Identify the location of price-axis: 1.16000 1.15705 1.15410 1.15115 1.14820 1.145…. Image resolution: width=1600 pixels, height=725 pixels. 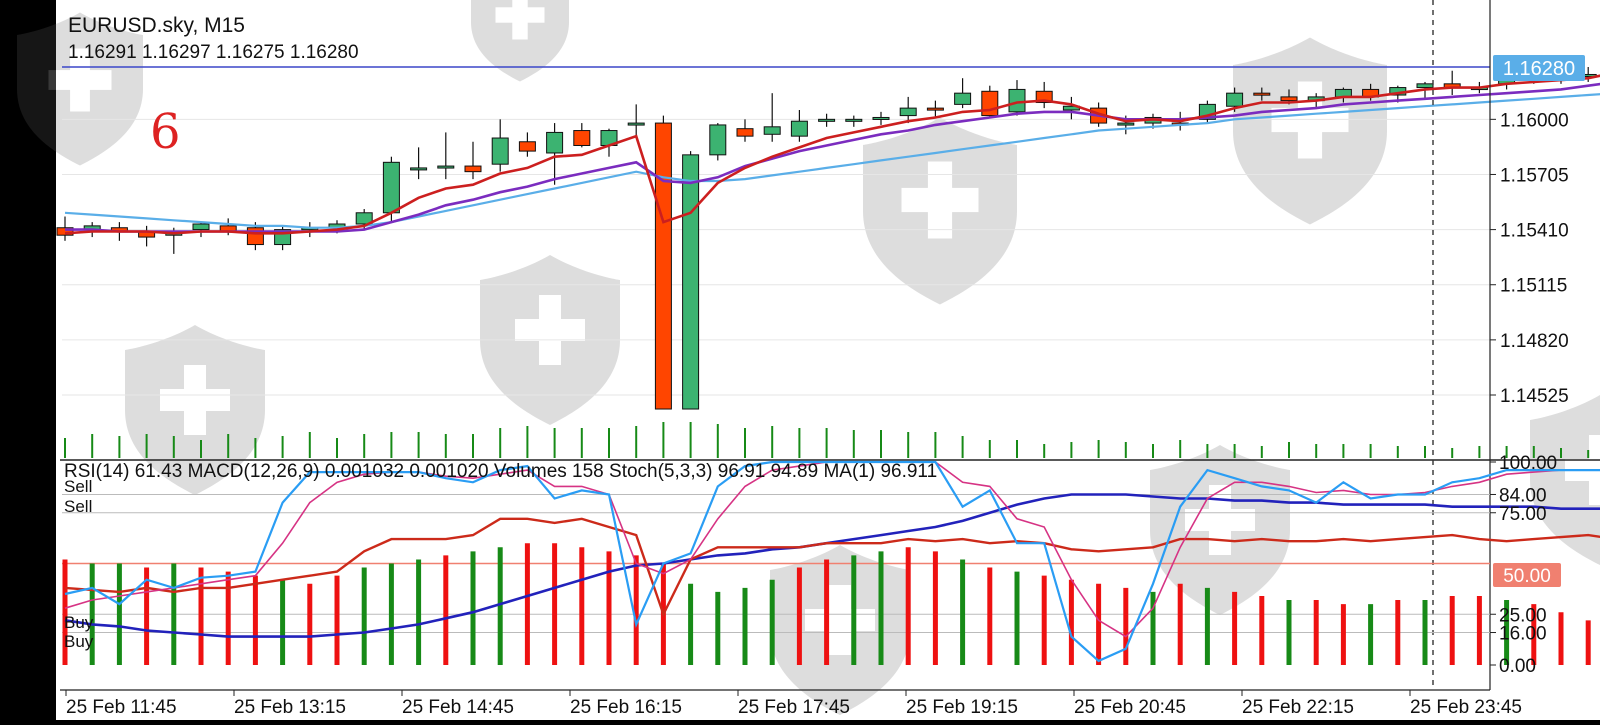
(1529, 258).